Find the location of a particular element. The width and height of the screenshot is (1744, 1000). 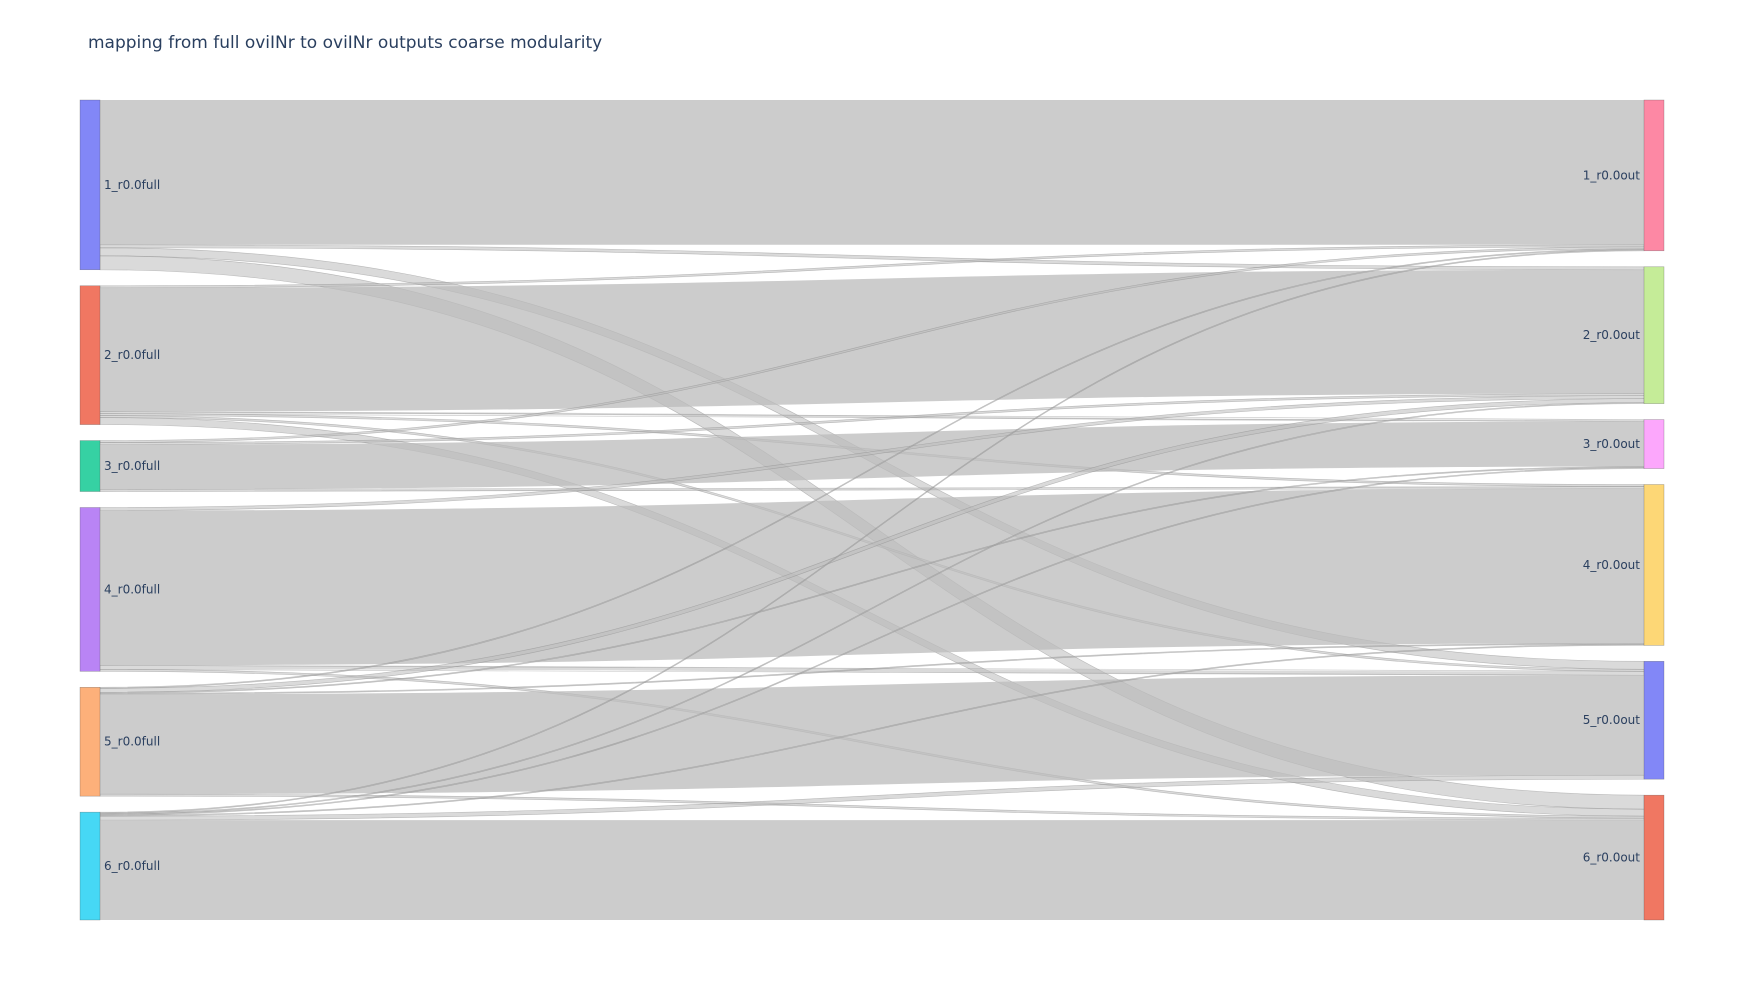

target-node-label-4: 4_r0.0out is located at coordinates (1612, 565).